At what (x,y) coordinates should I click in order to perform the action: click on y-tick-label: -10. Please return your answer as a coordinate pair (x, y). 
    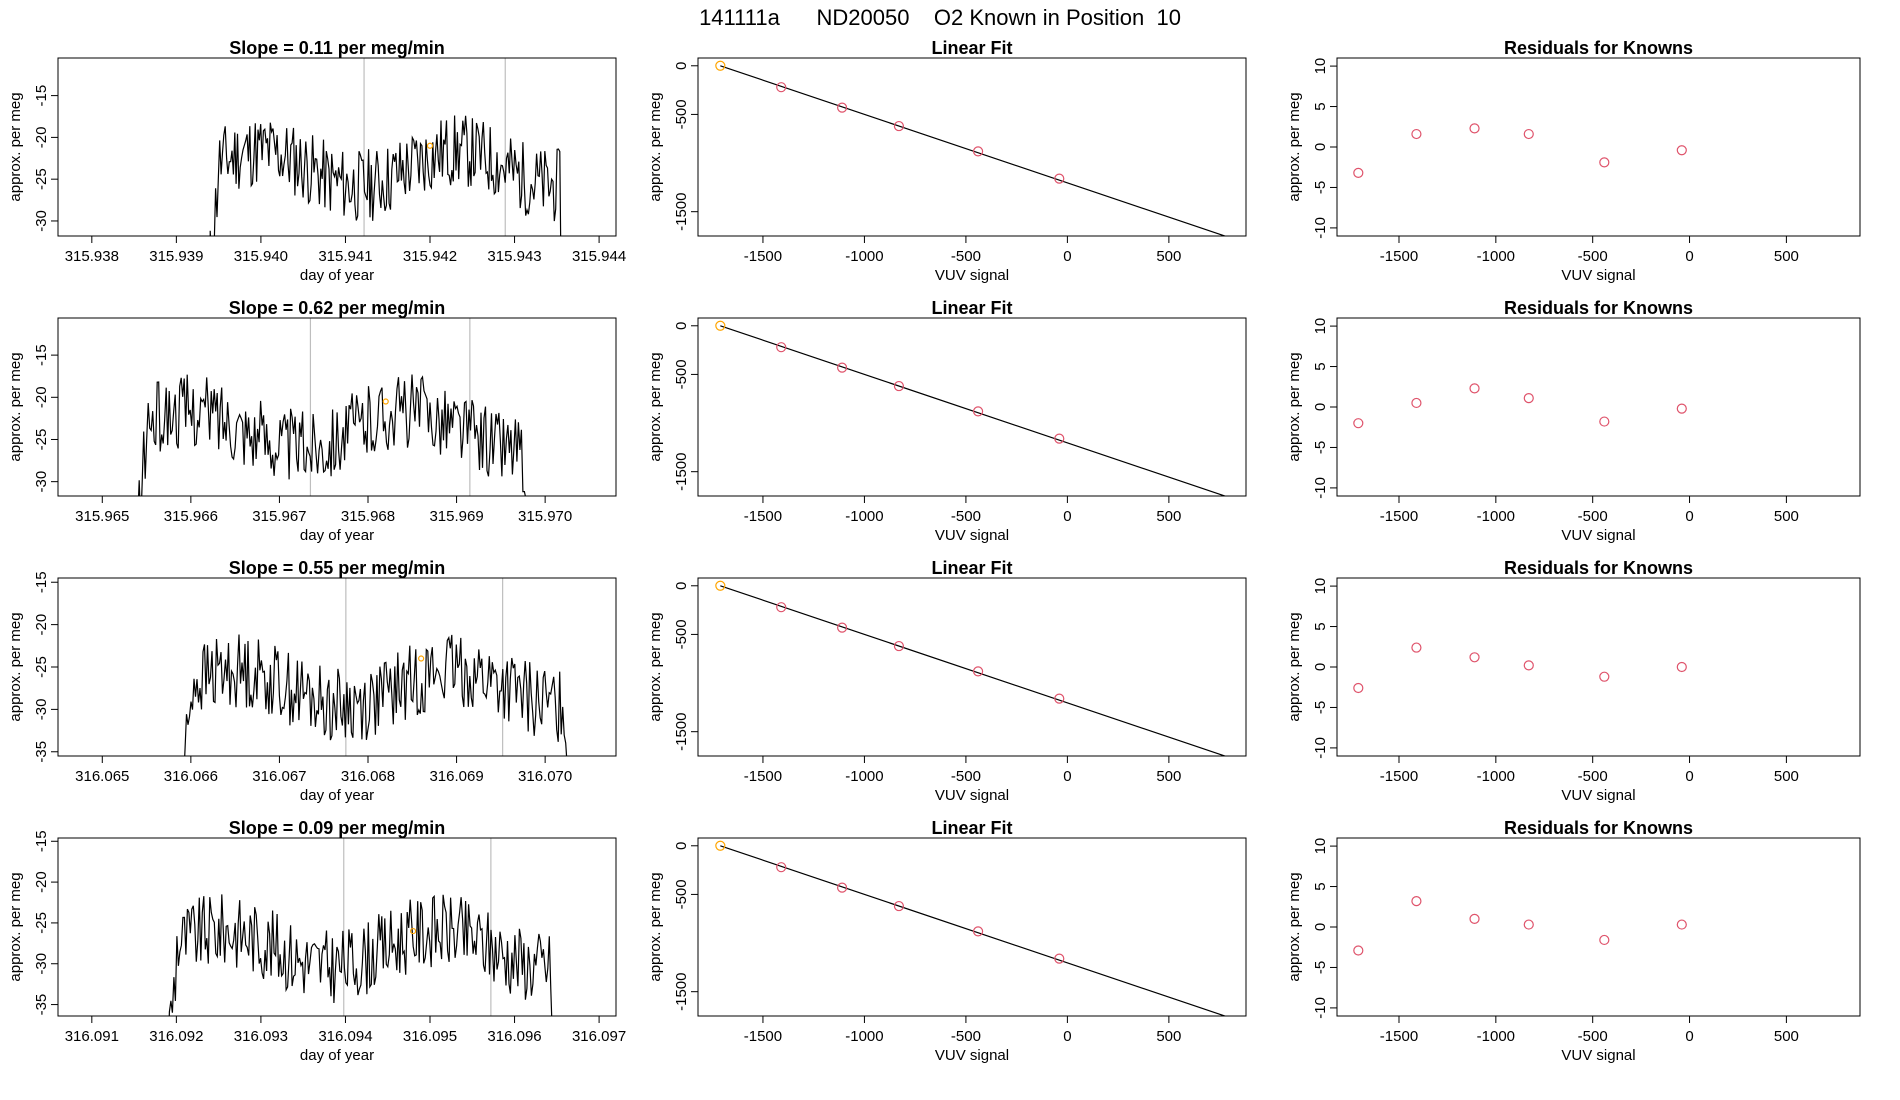
    Looking at the image, I should click on (1320, 1008).